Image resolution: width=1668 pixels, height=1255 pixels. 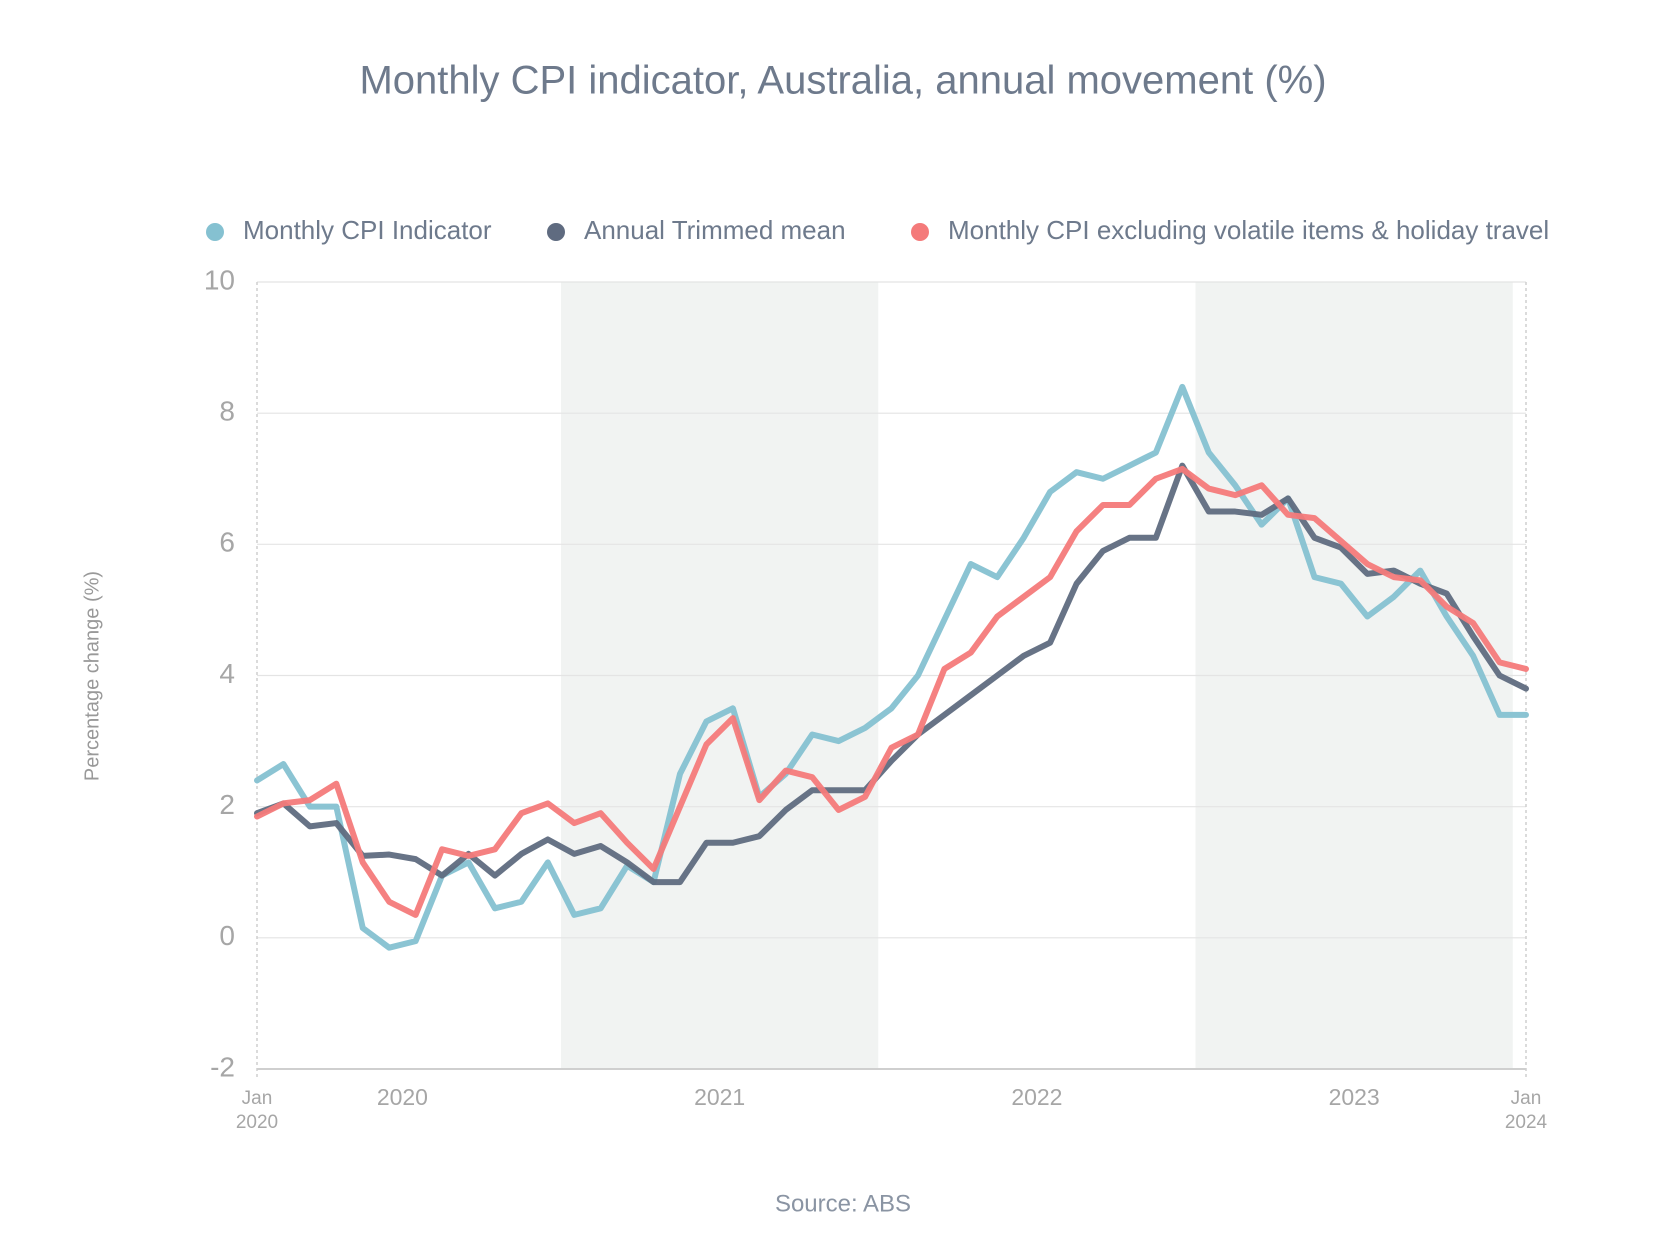 What do you see at coordinates (367, 230) in the screenshot?
I see `legend-label: Monthly CPI Indicator` at bounding box center [367, 230].